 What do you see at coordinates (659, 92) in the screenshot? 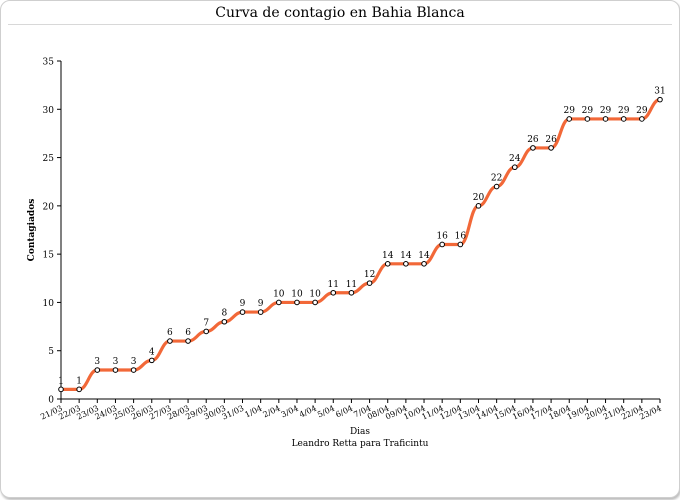
I see `data-label: 31` at bounding box center [659, 92].